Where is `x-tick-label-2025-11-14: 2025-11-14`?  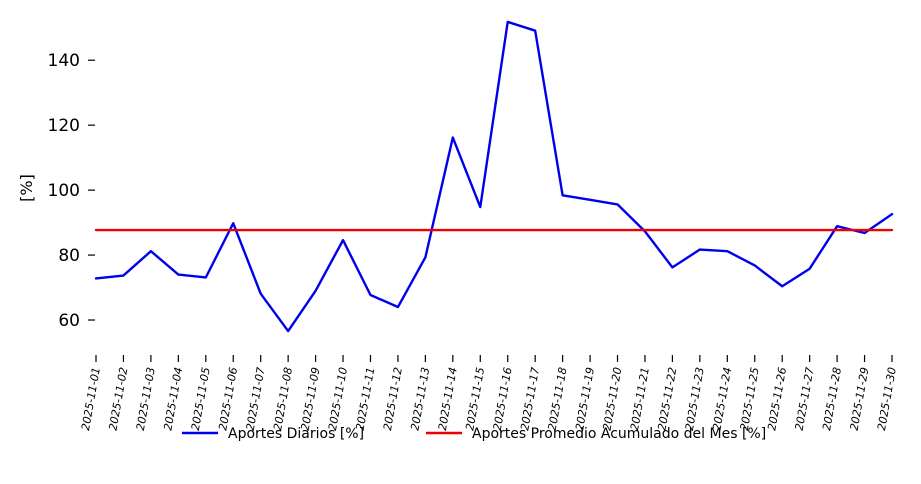
x-tick-label-2025-11-14: 2025-11-14 is located at coordinates (448, 398).